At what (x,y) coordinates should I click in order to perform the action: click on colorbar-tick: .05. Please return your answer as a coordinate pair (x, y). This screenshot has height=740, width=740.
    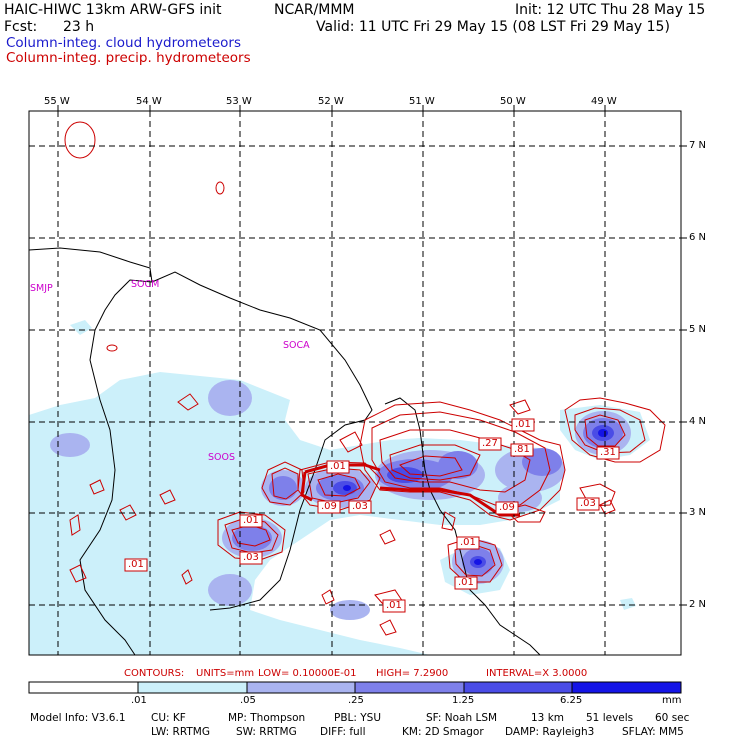
    Looking at the image, I should click on (248, 700).